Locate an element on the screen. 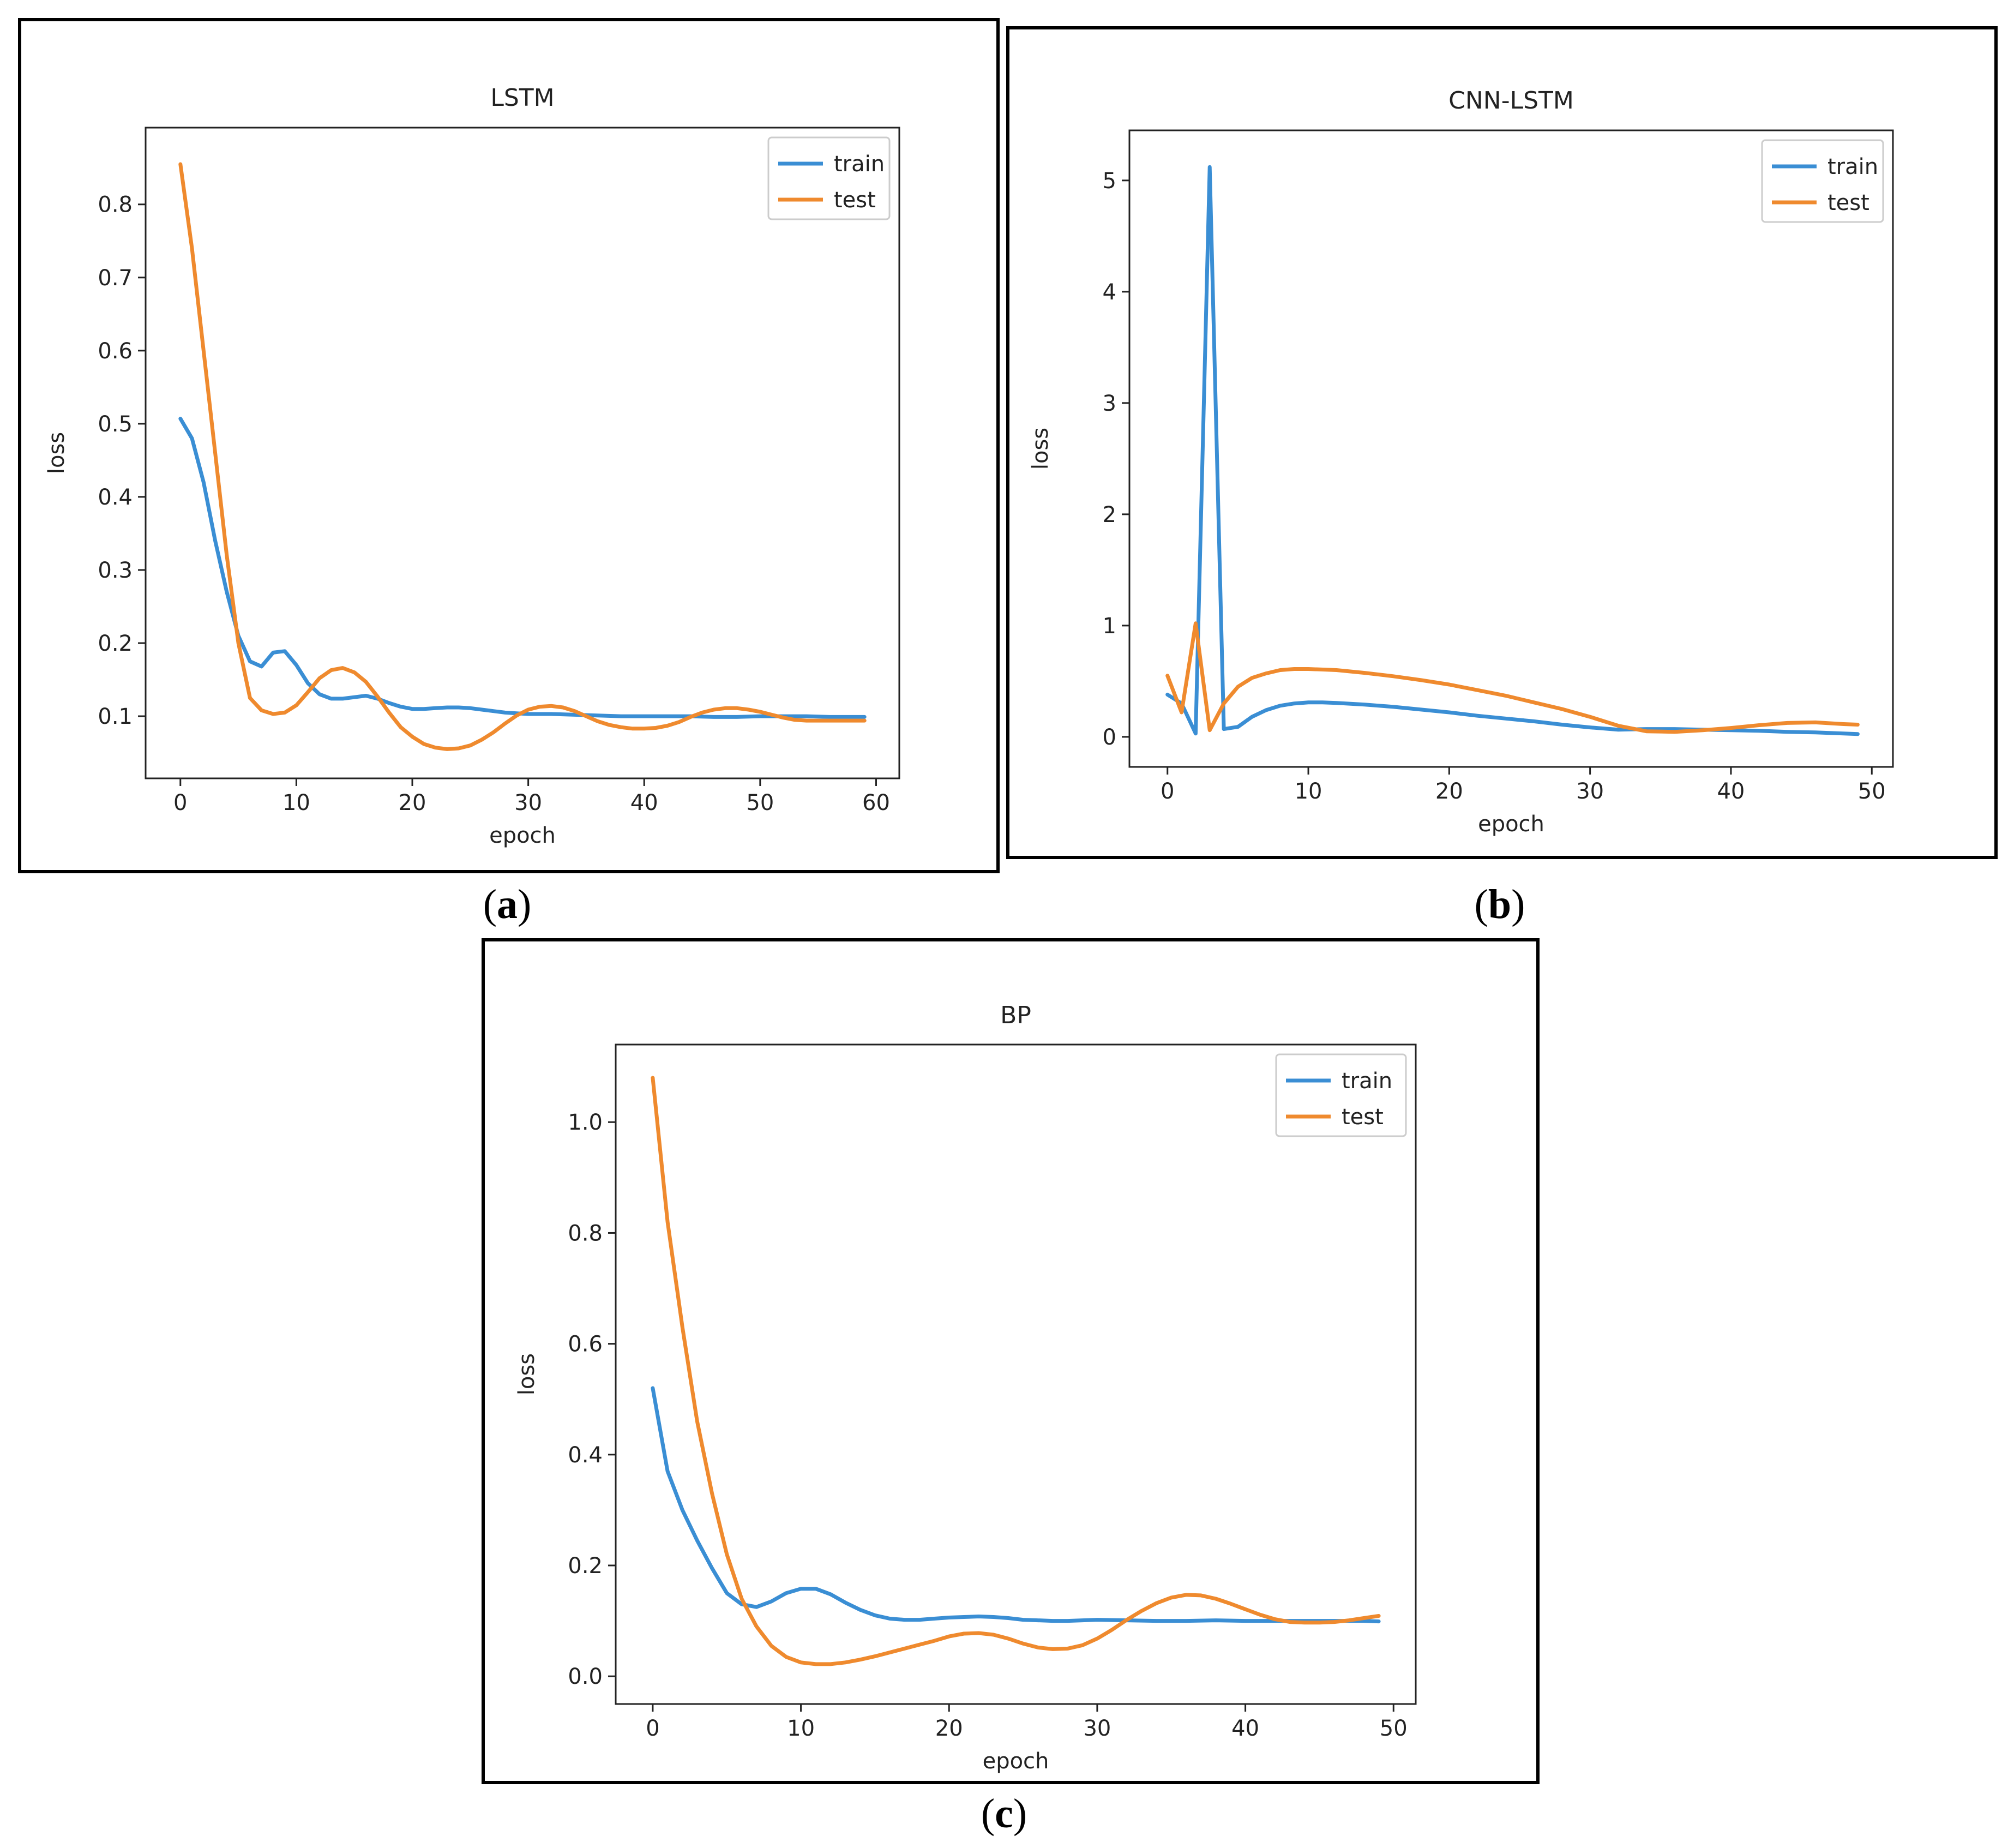 The height and width of the screenshot is (1848, 2008). bp-xlabel: epoch is located at coordinates (1016, 1761).